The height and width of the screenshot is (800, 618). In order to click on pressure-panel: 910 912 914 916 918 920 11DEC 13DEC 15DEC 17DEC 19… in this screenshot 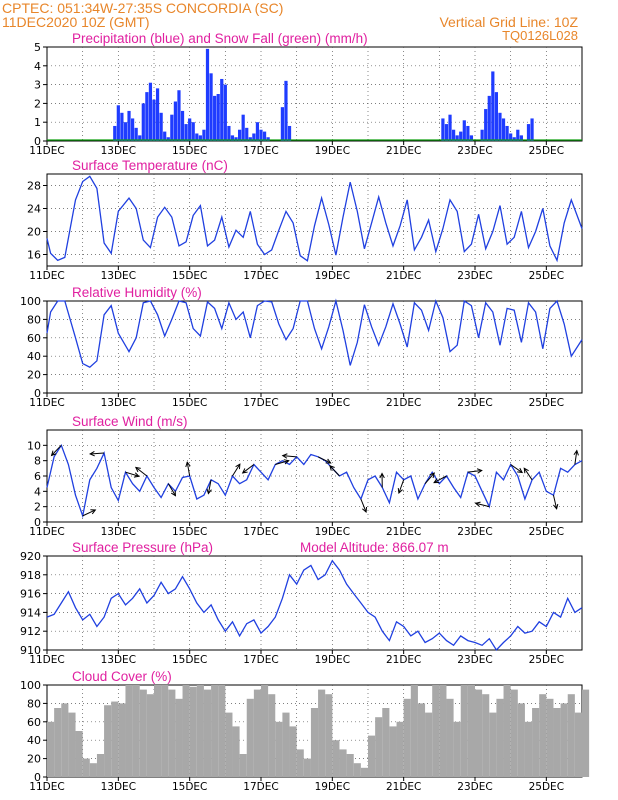, I will do `click(301, 603)`.